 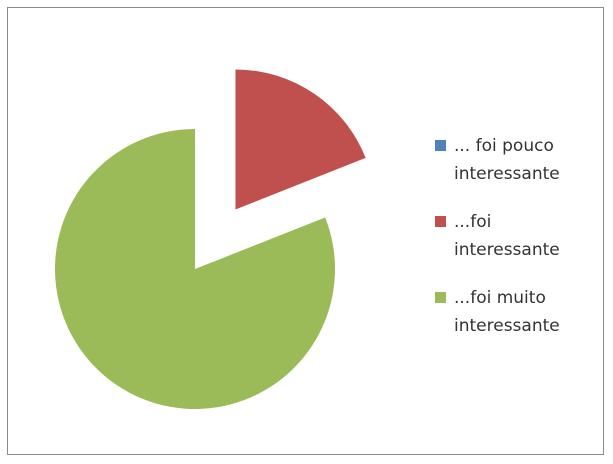 I want to click on legend-item: ...foi interessante, so click(x=507, y=236).